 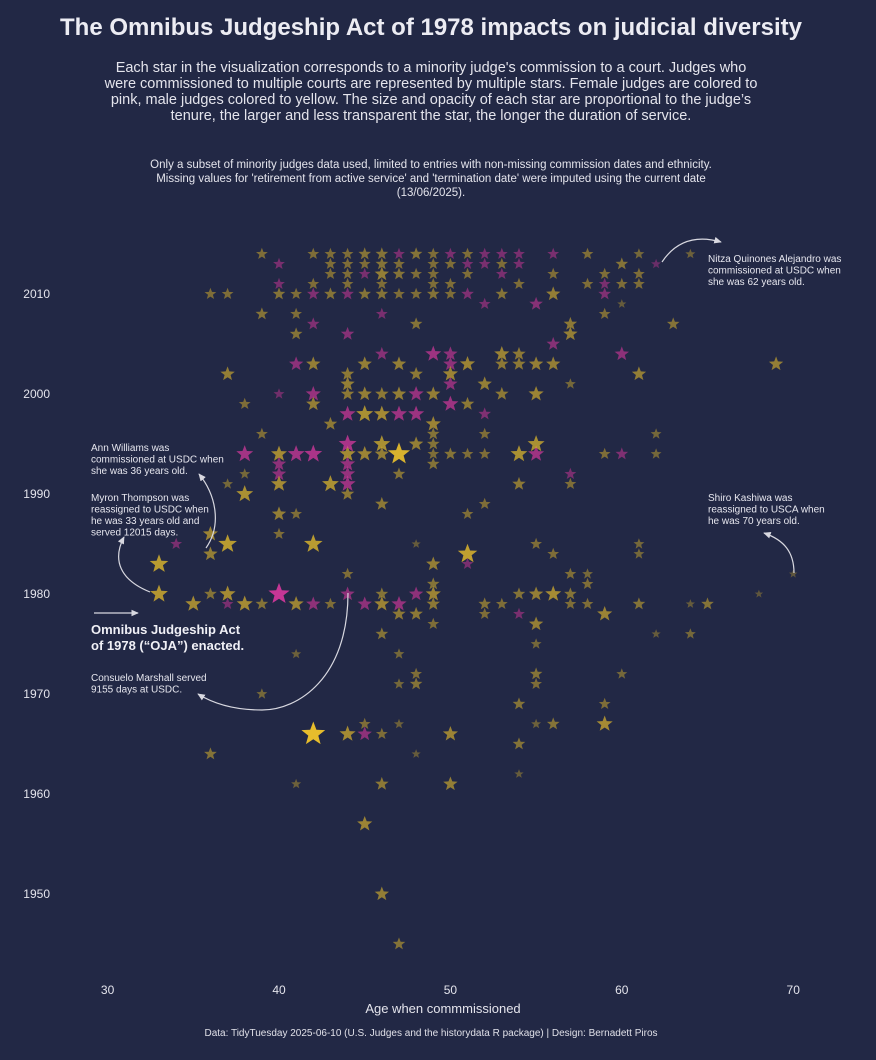 What do you see at coordinates (108, 990) in the screenshot?
I see `x-tick-label: 30` at bounding box center [108, 990].